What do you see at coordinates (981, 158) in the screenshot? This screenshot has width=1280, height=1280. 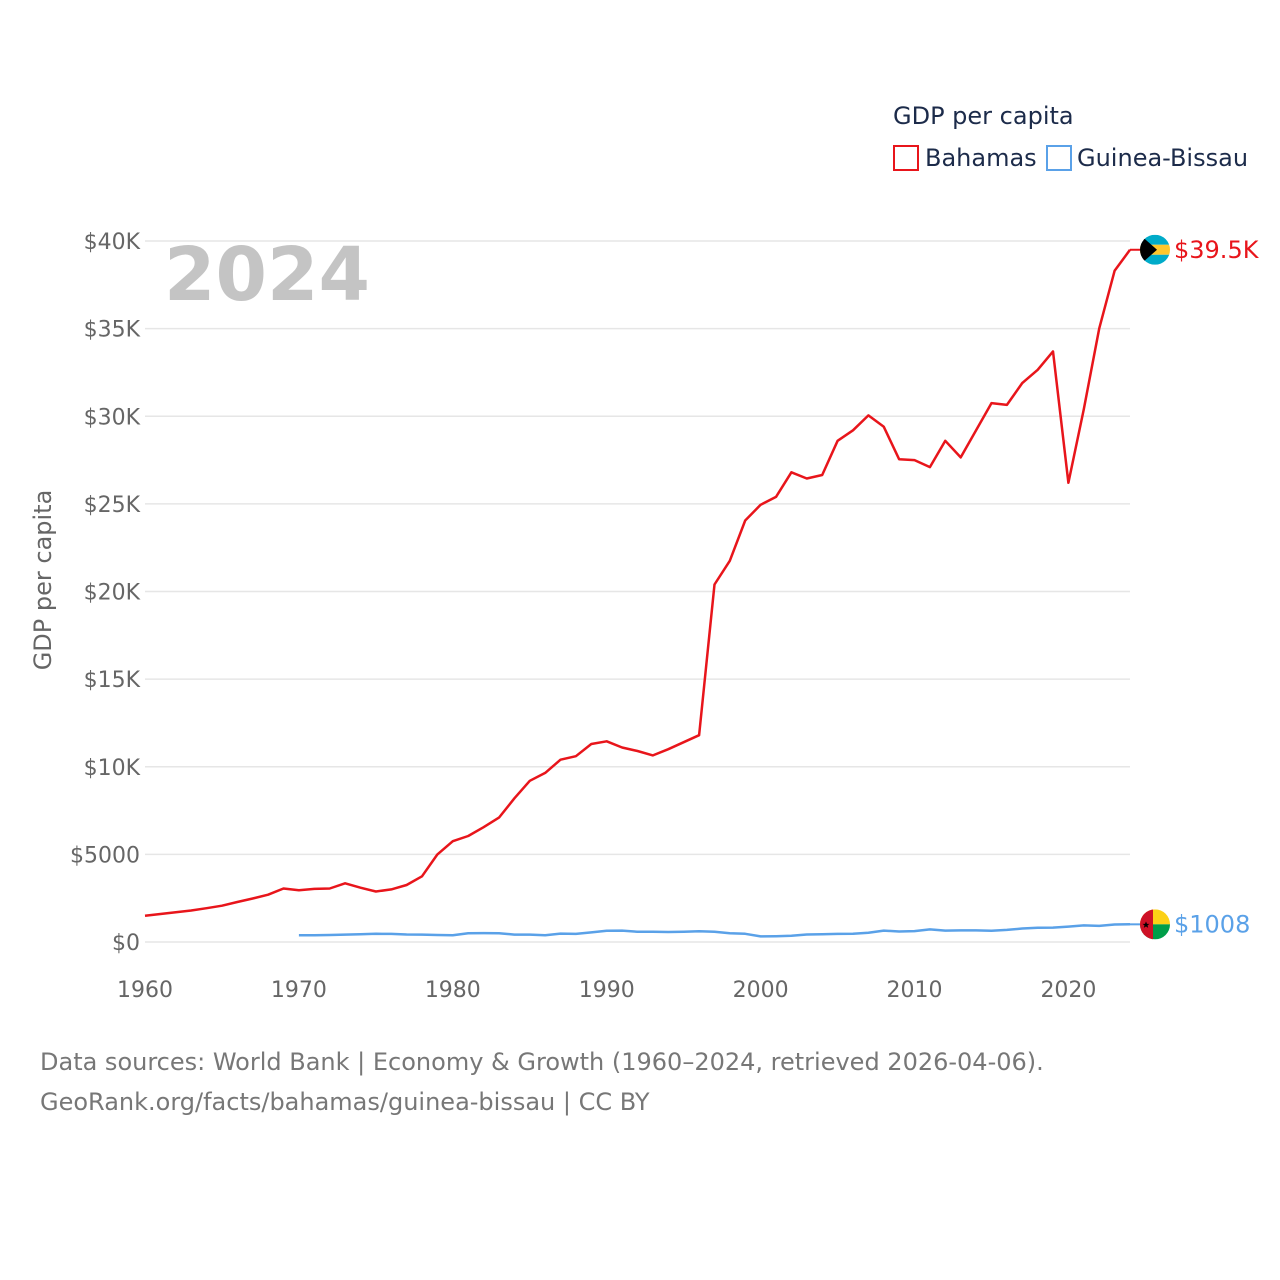 I see `legend-label-bahamas: Bahamas` at bounding box center [981, 158].